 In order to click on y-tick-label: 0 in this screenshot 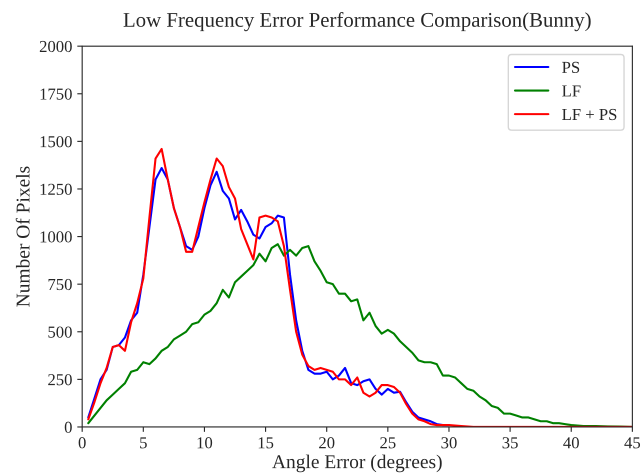, I will do `click(68, 427)`.